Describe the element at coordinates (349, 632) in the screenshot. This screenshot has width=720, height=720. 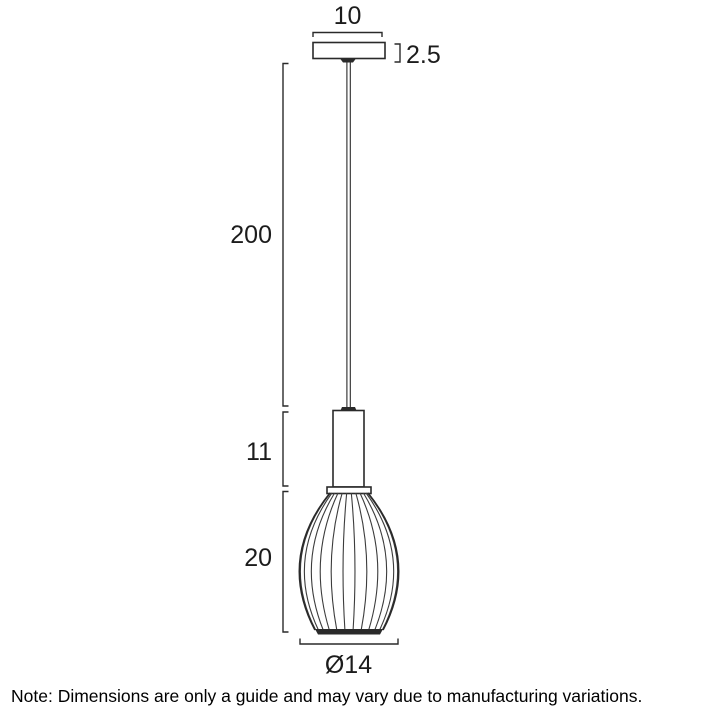
I see `shade-base-rim` at that location.